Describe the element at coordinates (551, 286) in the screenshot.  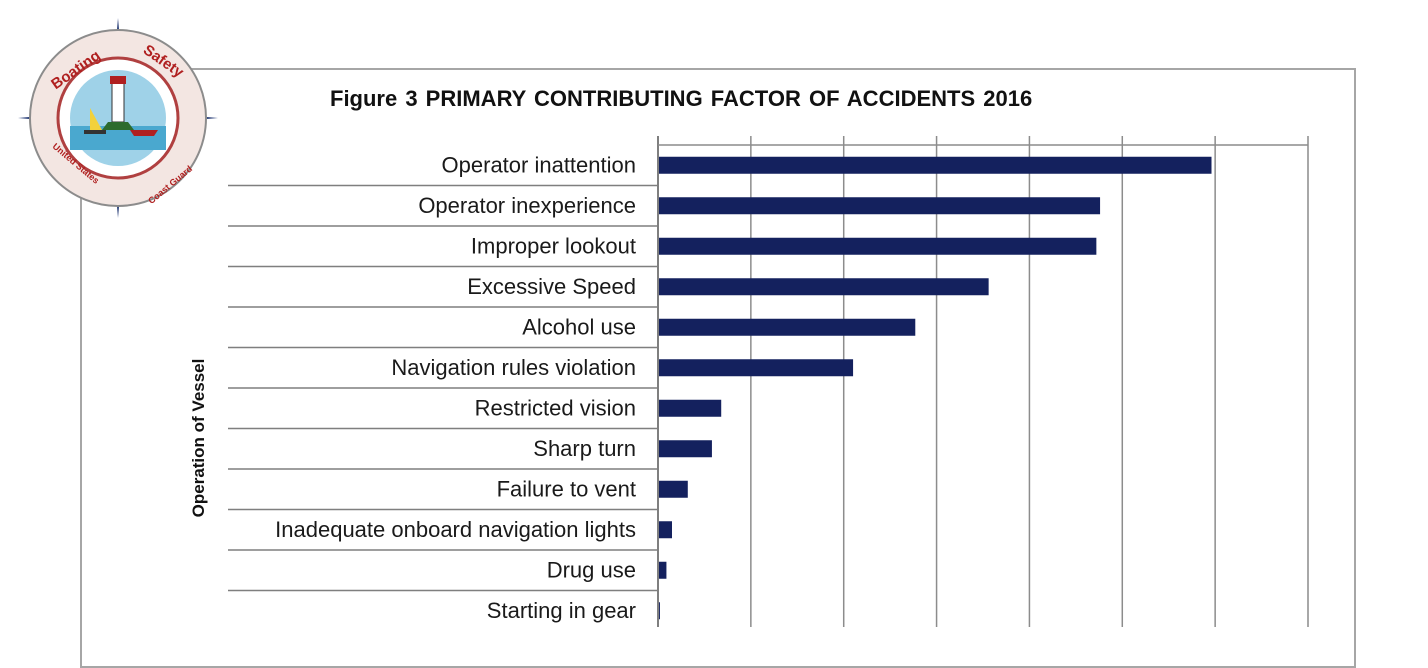
I see `category-label: Excessive Speed` at that location.